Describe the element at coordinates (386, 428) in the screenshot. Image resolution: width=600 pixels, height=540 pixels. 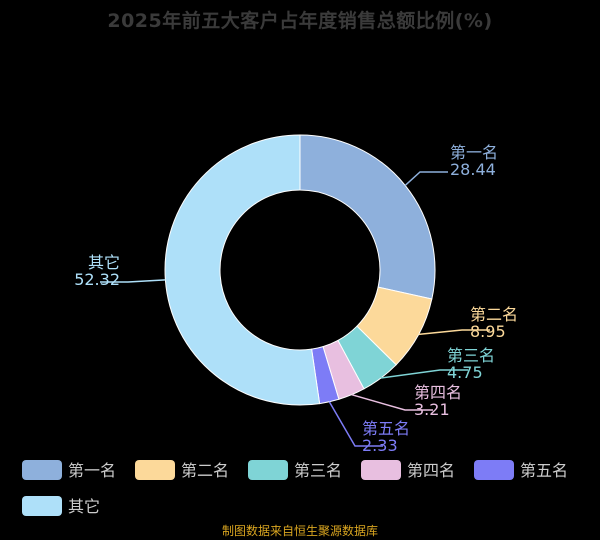
I see `slice-label-name: 第五名` at that location.